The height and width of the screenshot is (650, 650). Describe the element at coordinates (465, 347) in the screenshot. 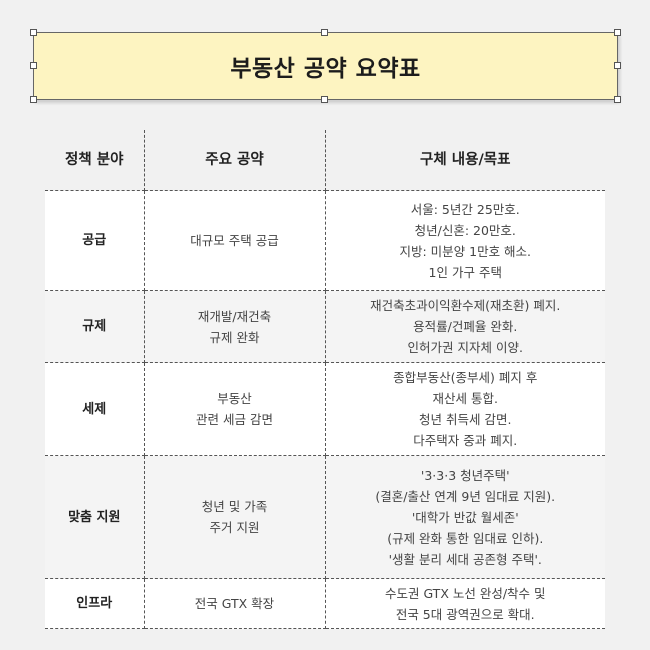

I see `details-line: 인허가권 지자체 이양.` at that location.